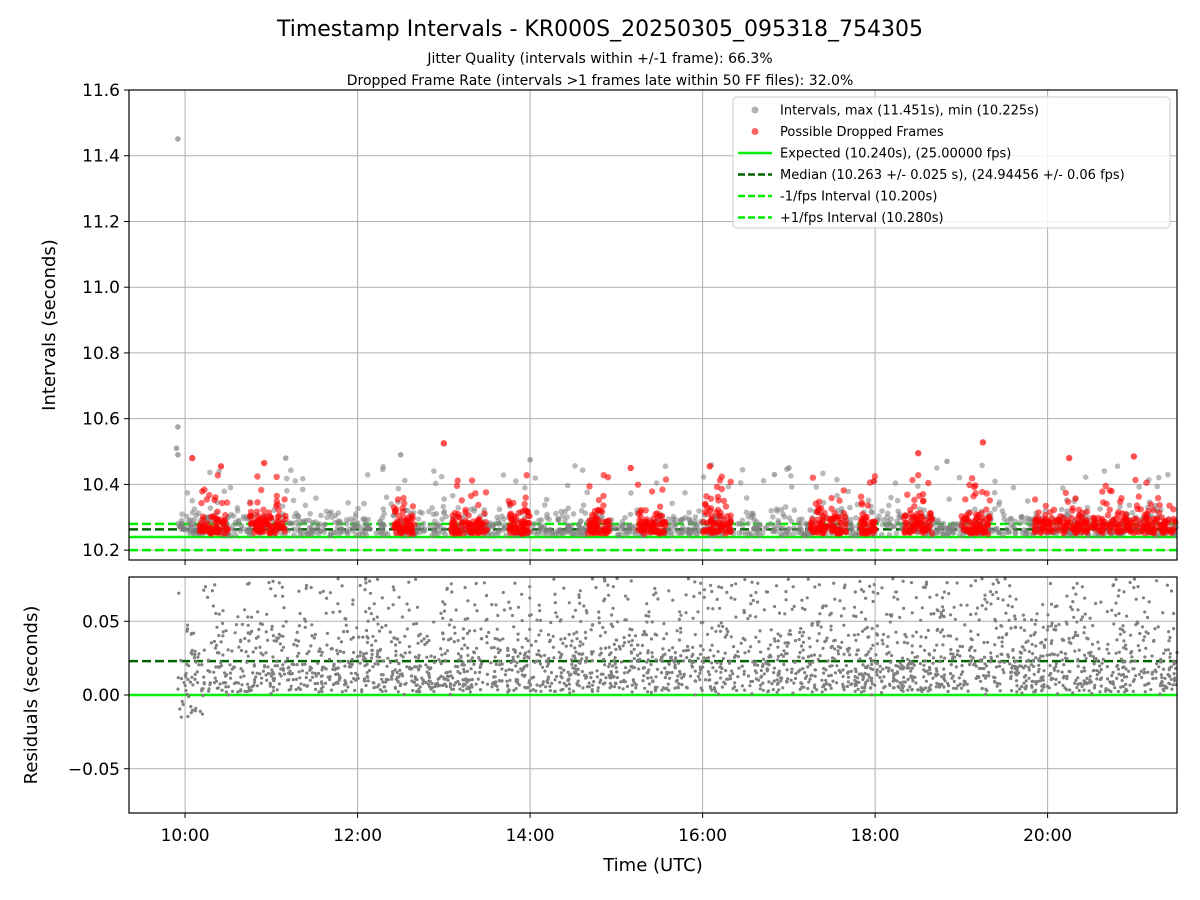 This screenshot has height=900, width=1200. Describe the element at coordinates (909, 111) in the screenshot. I see `legend-label: Intervals, max (11.451s), min (10.225s)` at that location.